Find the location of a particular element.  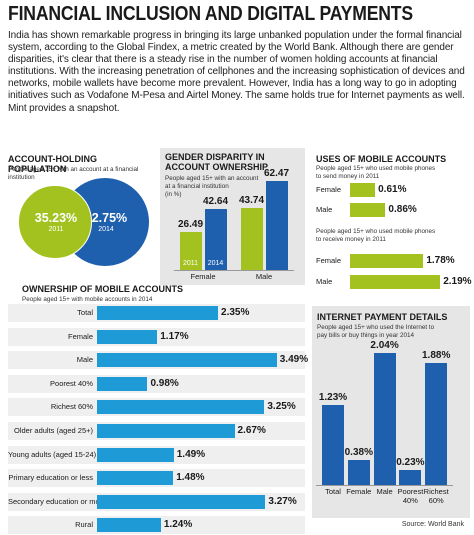

category-label: Rural is located at coordinates (84, 525).